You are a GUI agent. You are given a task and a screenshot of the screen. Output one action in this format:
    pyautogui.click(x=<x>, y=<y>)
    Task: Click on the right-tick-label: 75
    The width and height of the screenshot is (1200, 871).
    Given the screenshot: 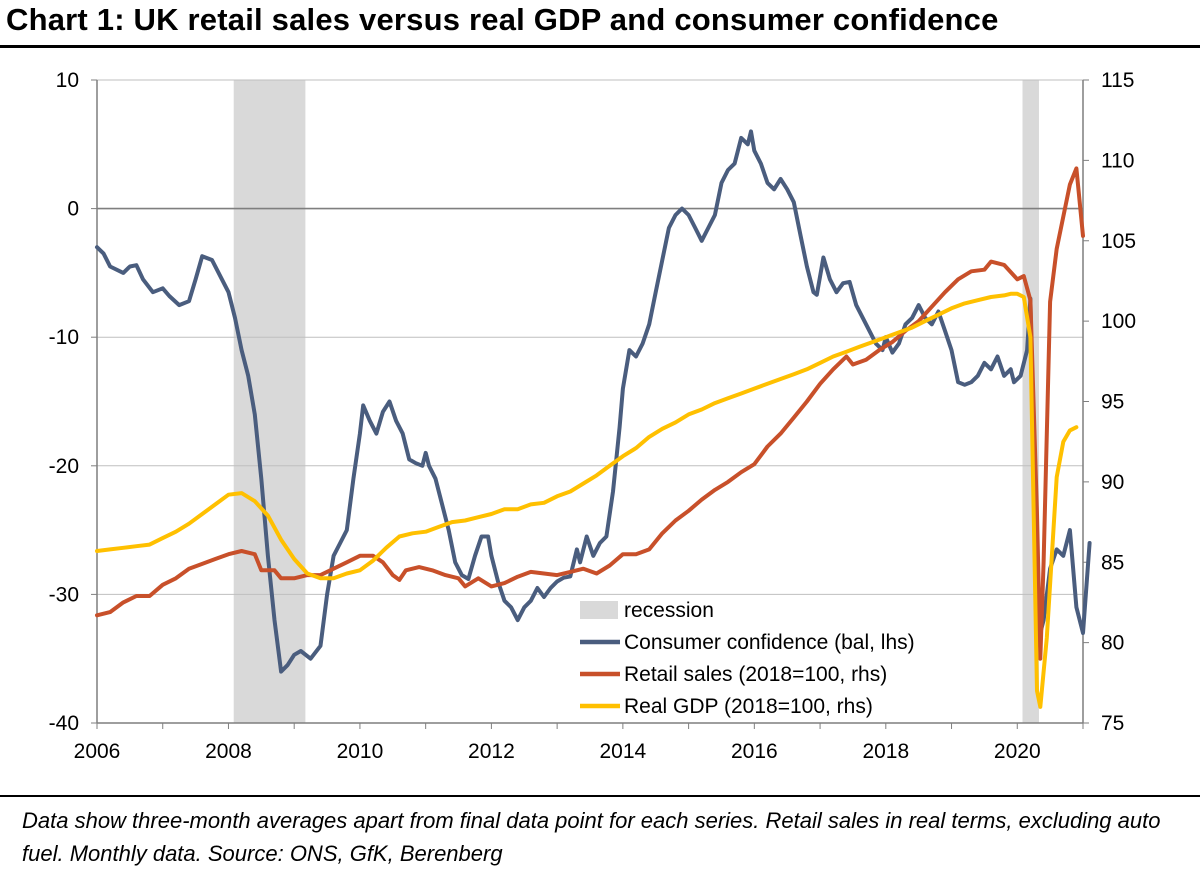 What is the action you would take?
    pyautogui.click(x=1112, y=723)
    